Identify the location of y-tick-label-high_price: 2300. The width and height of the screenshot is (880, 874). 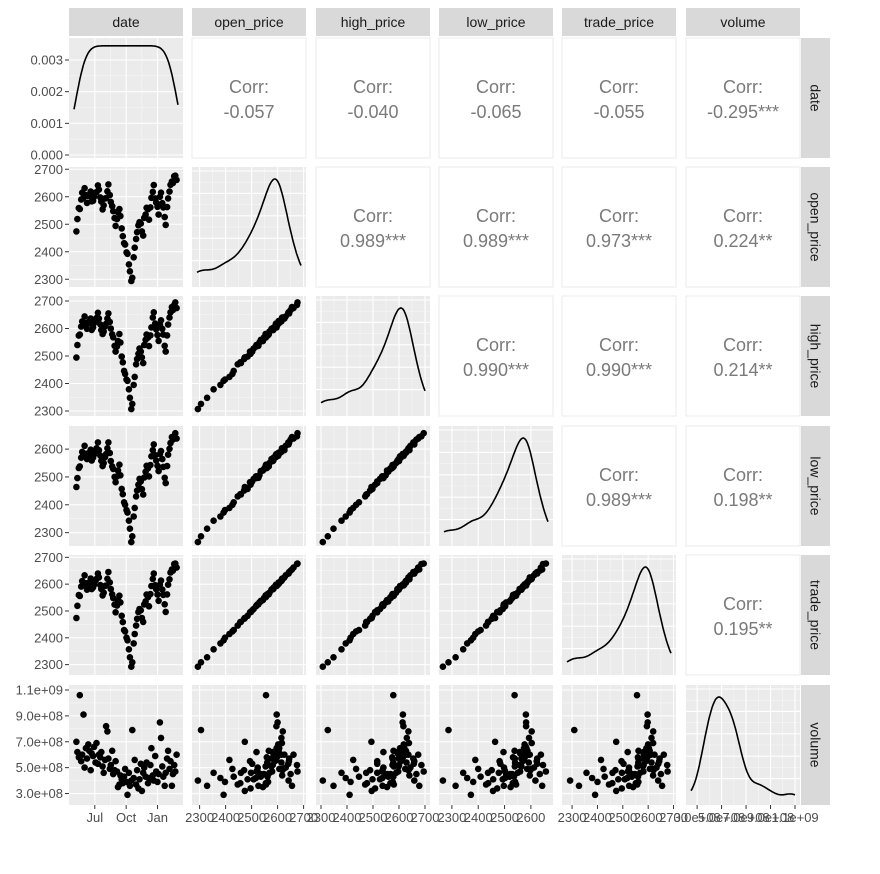
(48, 411).